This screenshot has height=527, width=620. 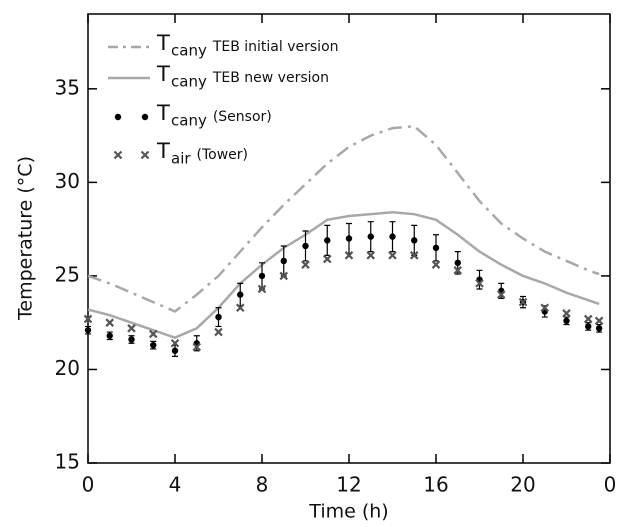 I want to click on x-axis-label: Time (h), so click(x=348, y=512).